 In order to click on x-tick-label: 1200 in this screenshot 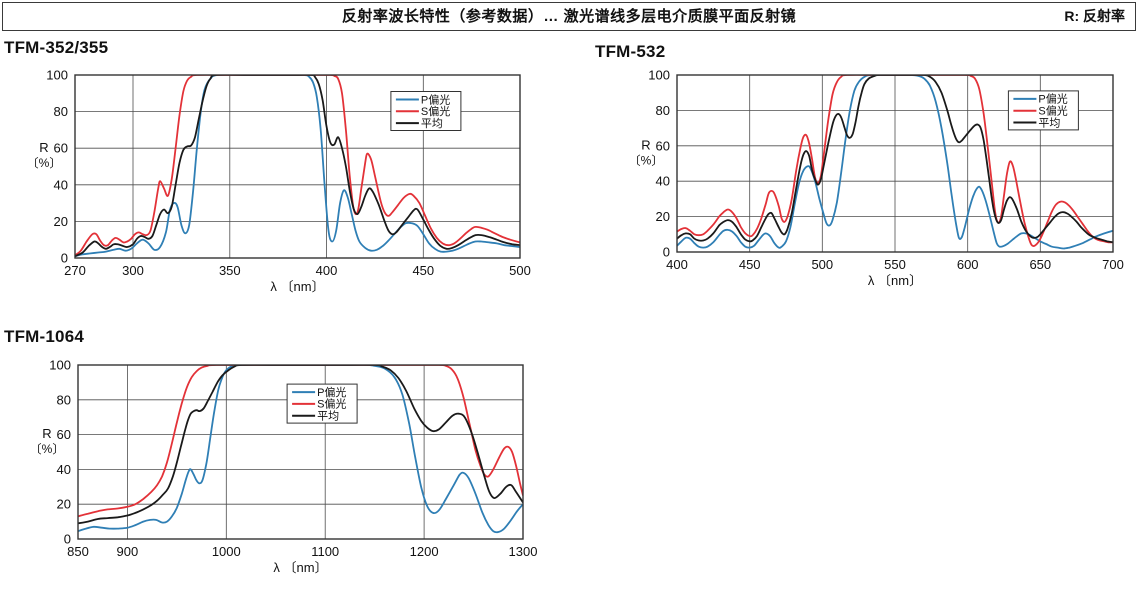, I will do `click(424, 551)`.